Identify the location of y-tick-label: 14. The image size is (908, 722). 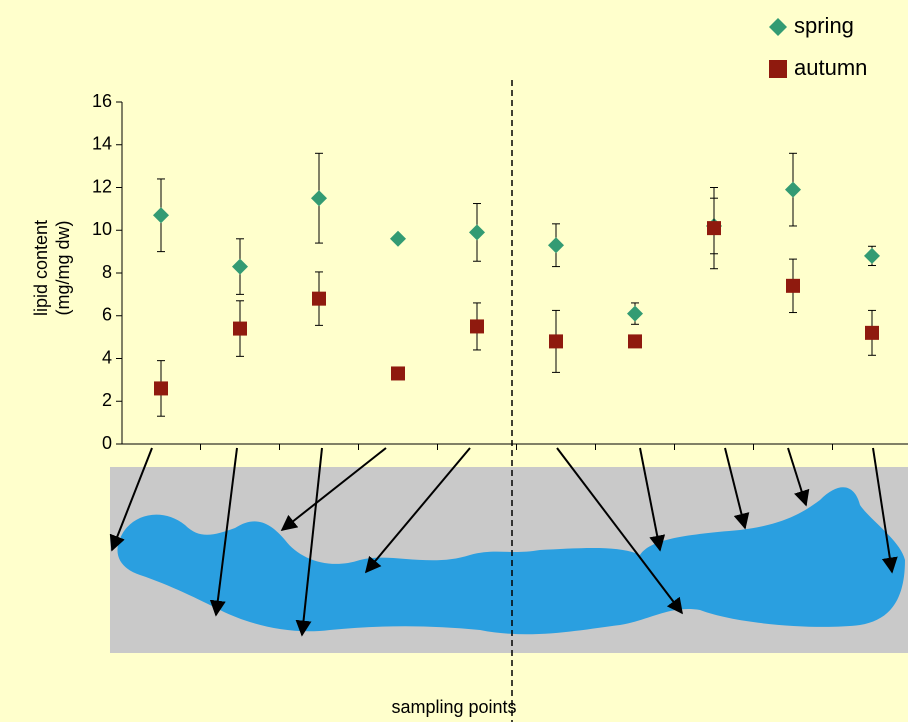
(102, 144).